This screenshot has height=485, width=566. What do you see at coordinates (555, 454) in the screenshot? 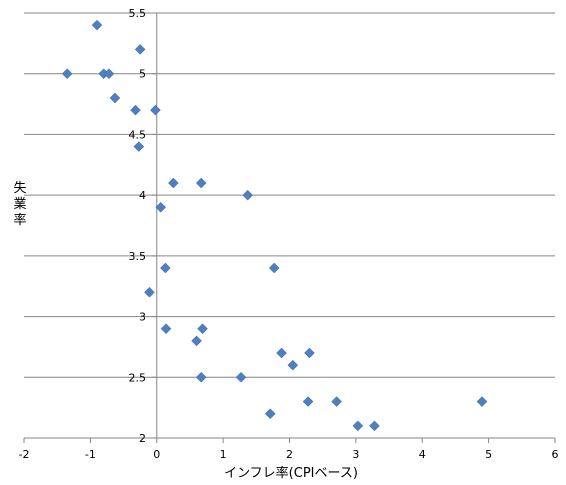
I see `x-tick-label: 6` at bounding box center [555, 454].